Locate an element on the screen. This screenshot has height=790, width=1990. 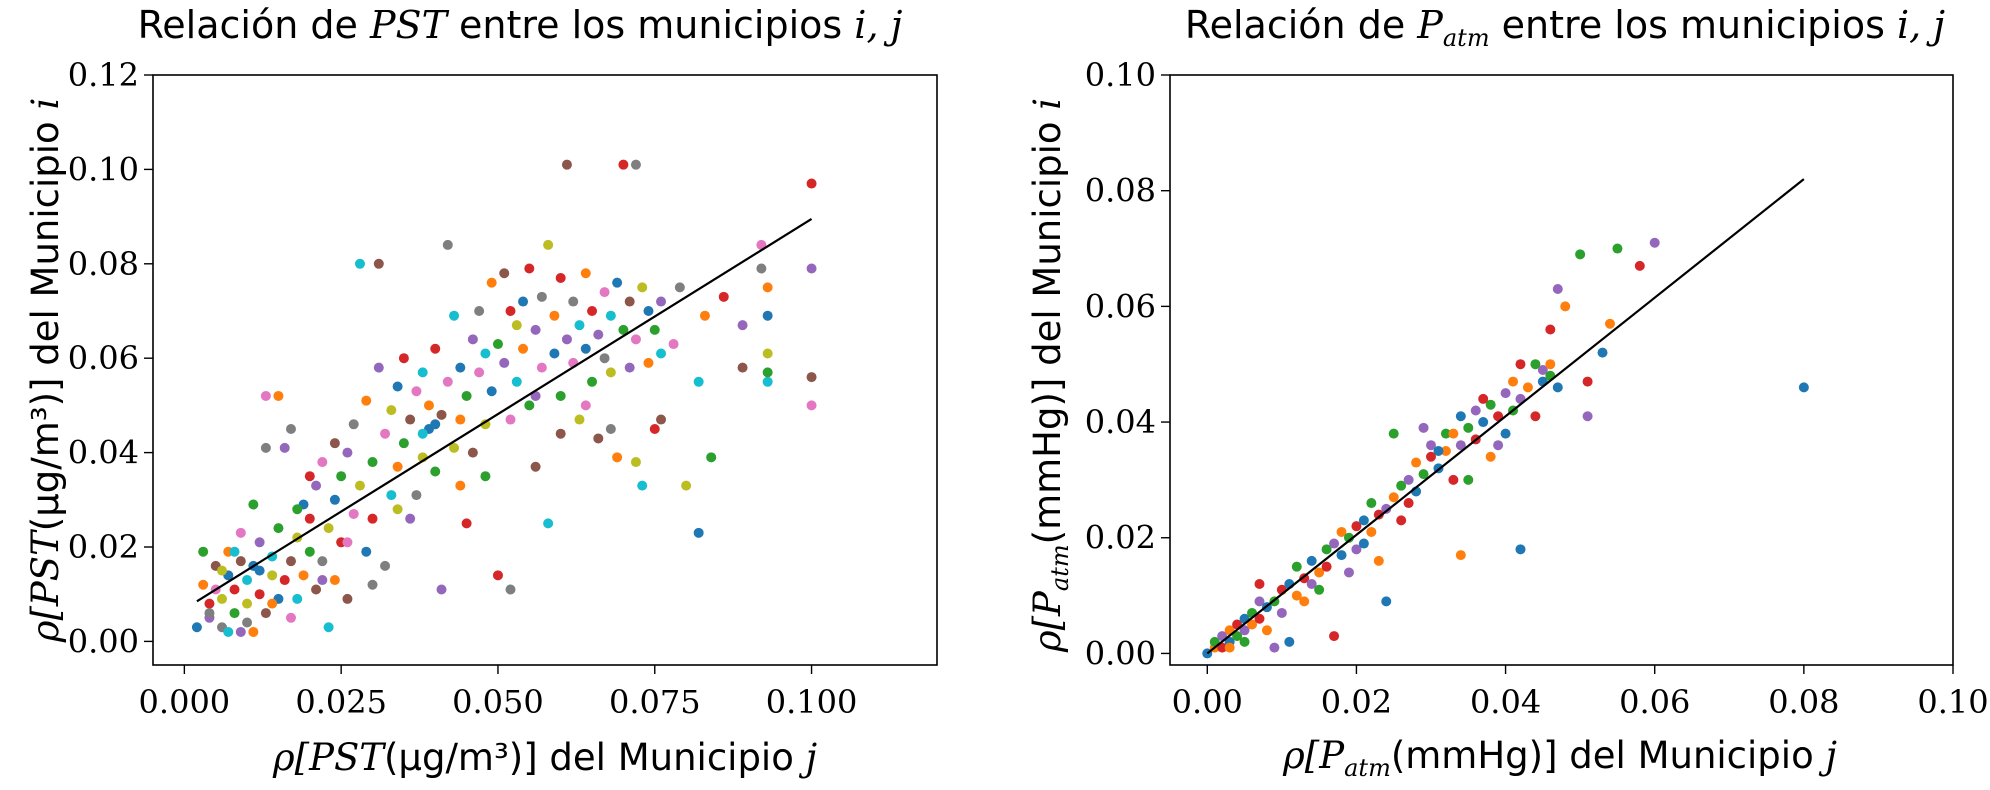
pst-y-tick-label: 0.12 is located at coordinates (103, 75).